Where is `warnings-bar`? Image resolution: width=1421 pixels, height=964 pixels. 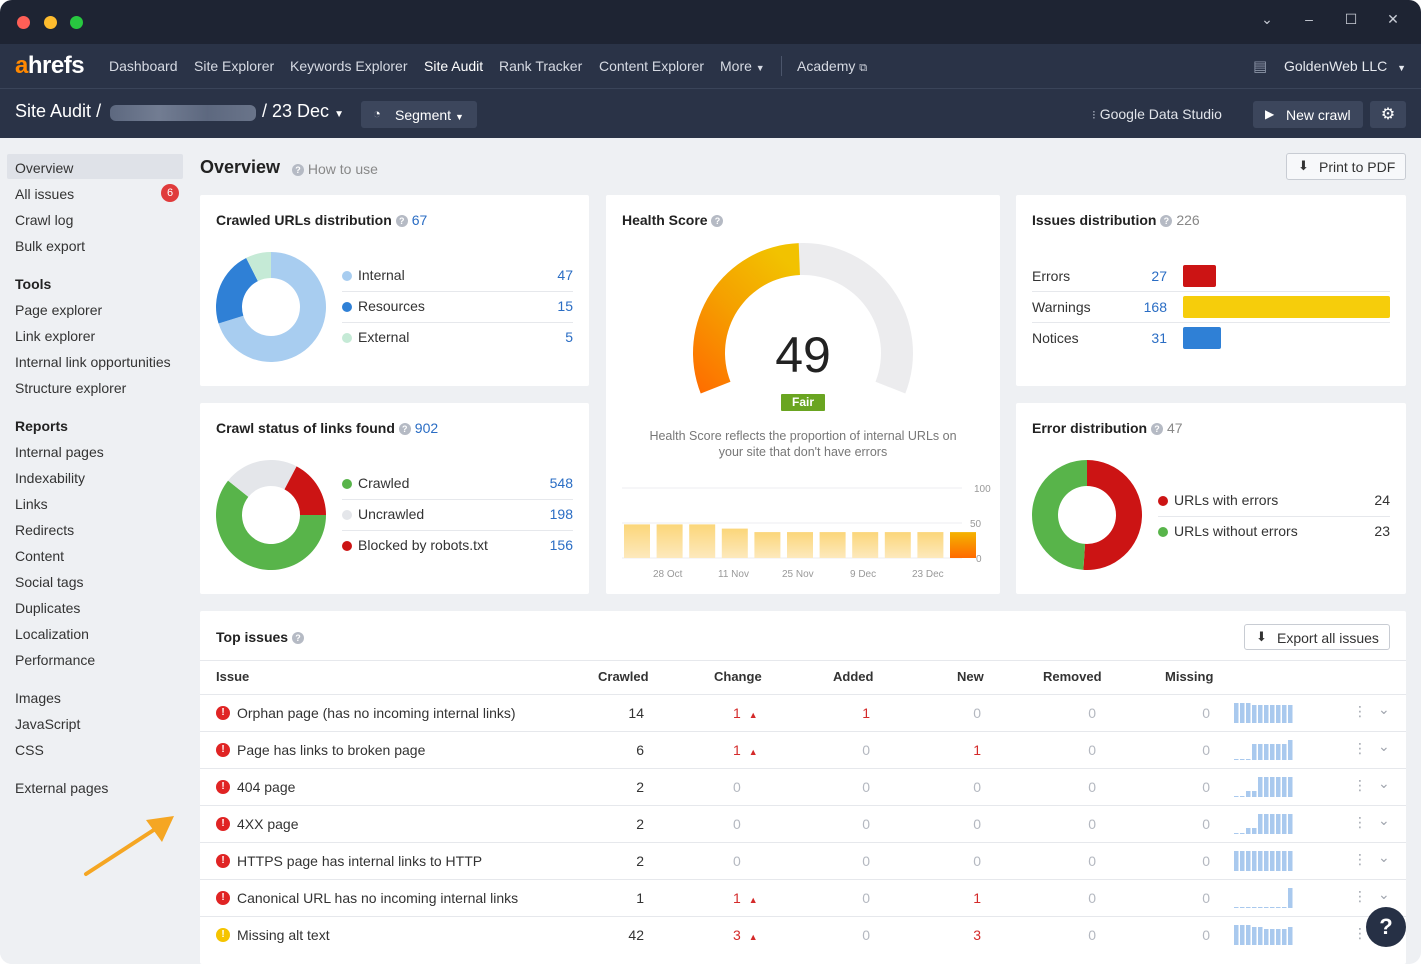
warnings-bar is located at coordinates (1286, 307).